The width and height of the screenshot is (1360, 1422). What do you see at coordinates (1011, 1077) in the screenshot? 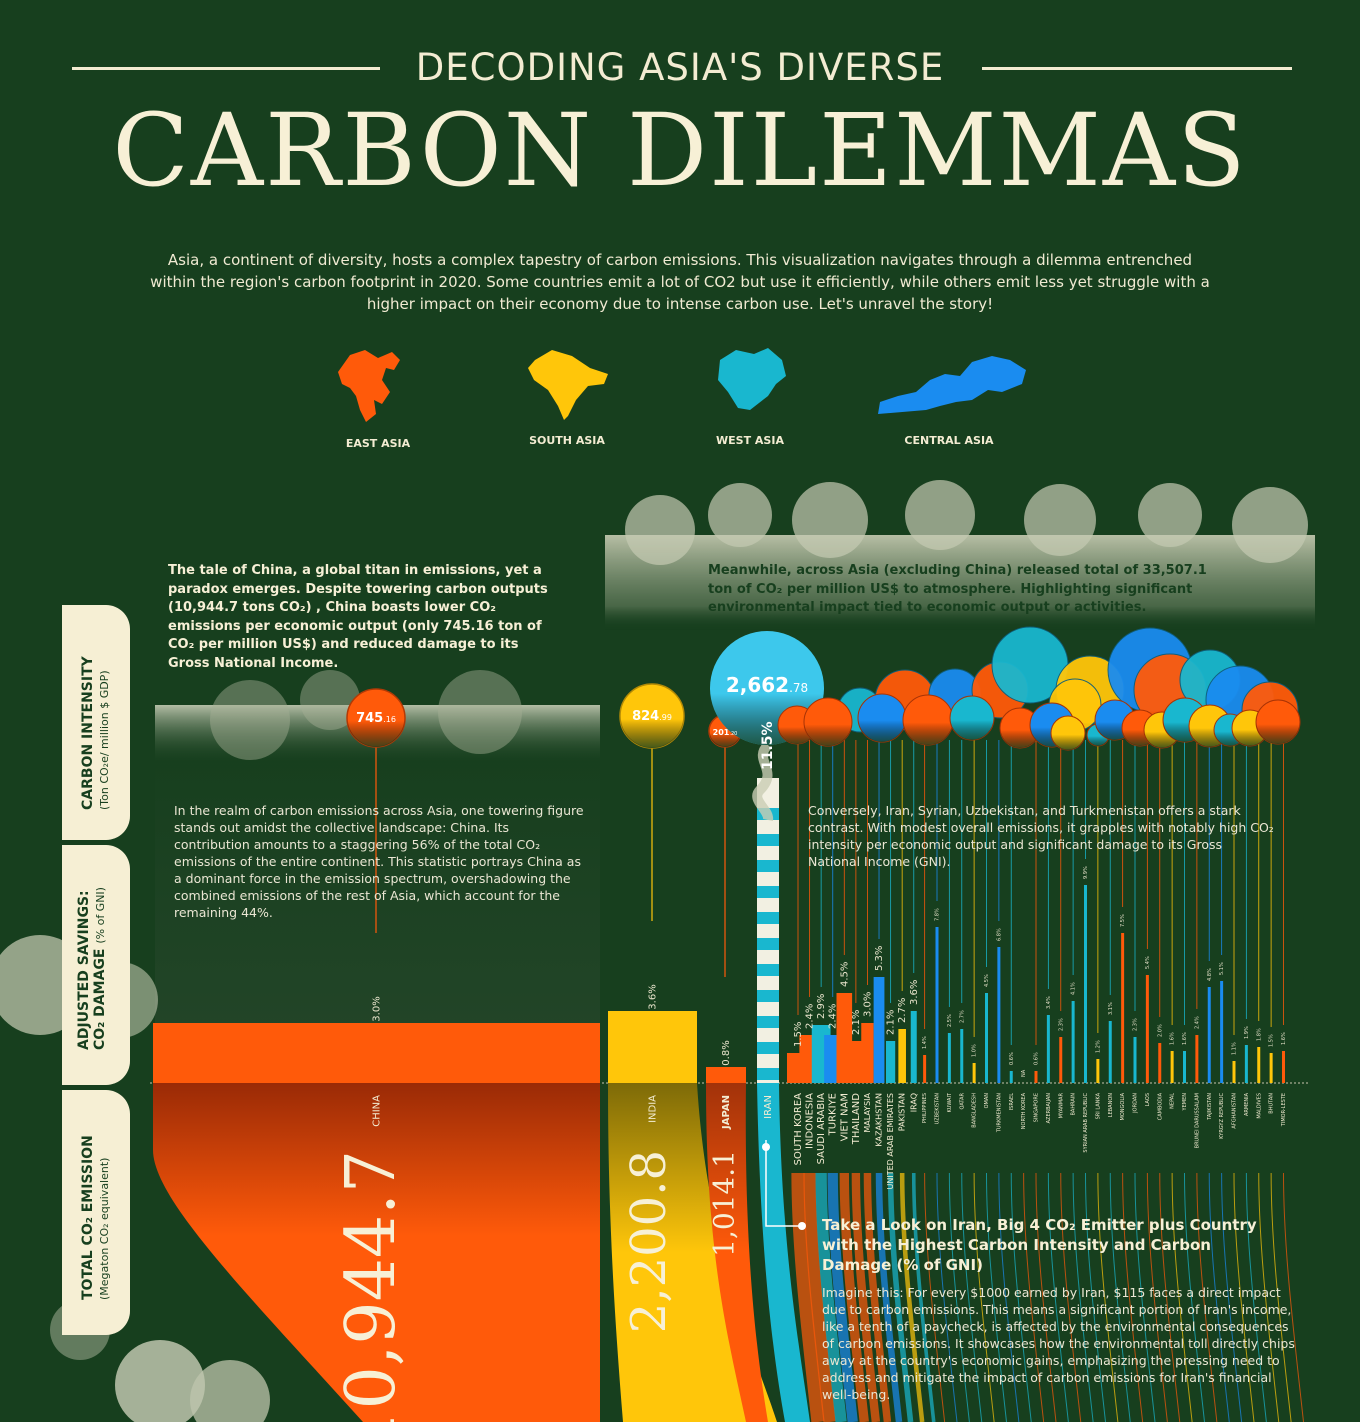
I see `damage-bar-israel` at bounding box center [1011, 1077].